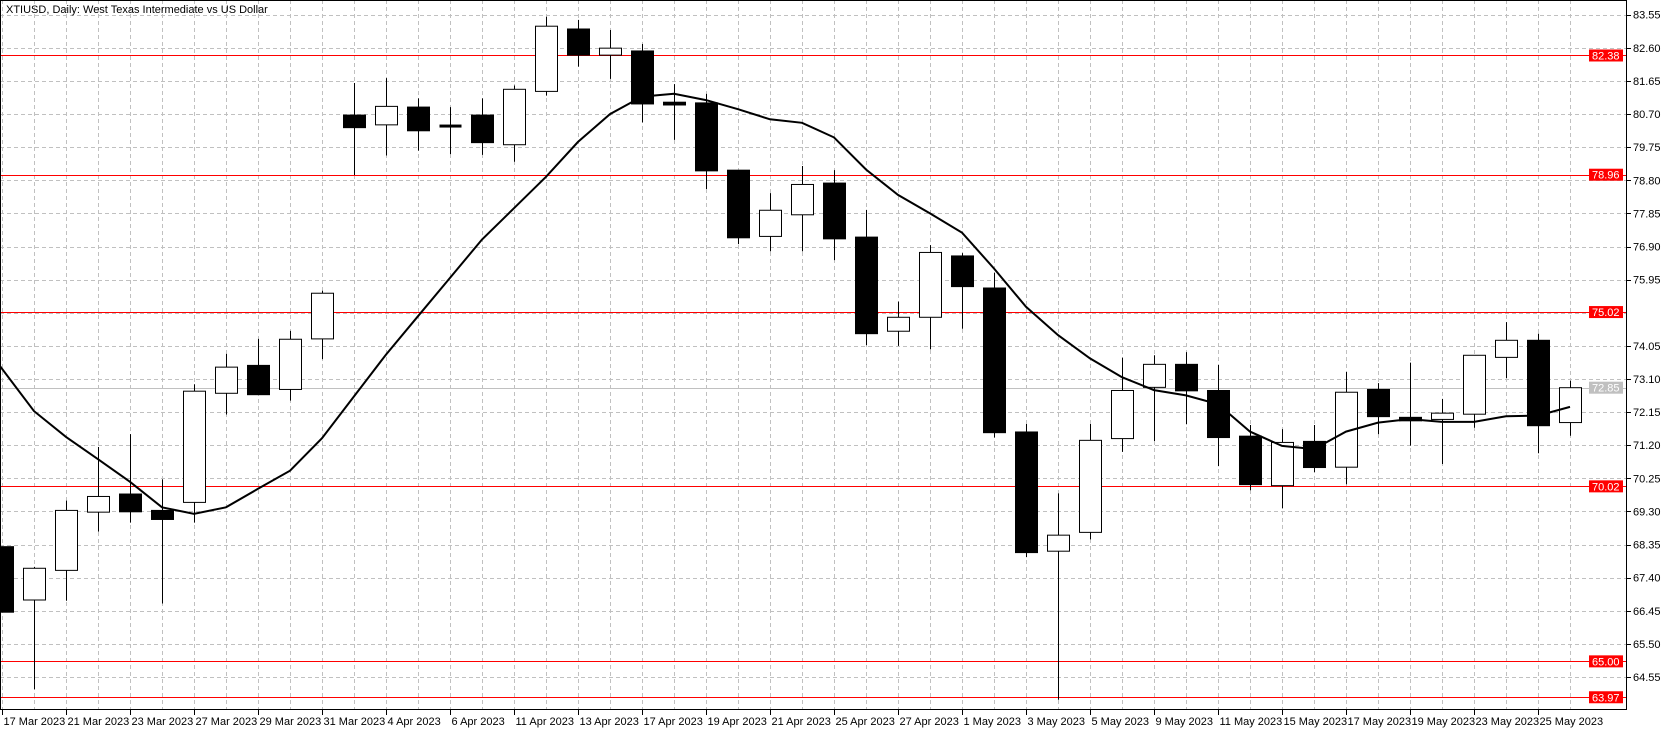 The image size is (1670, 731). Describe the element at coordinates (1647, 579) in the screenshot. I see `price-tick-label: 67.40` at that location.